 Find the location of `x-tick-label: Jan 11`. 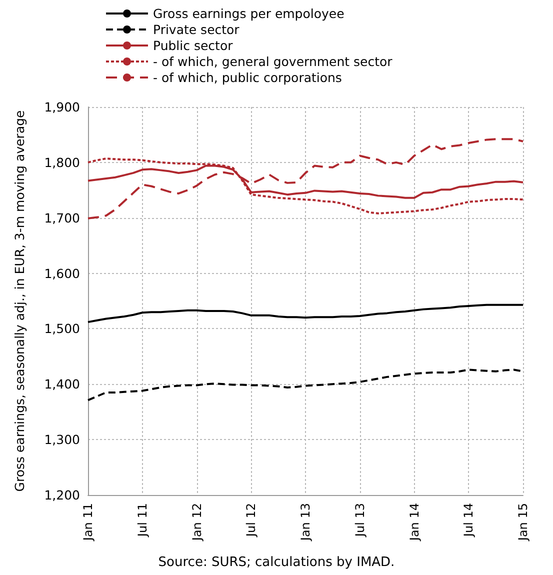

x-tick-label: Jan 11 is located at coordinates (88, 522).